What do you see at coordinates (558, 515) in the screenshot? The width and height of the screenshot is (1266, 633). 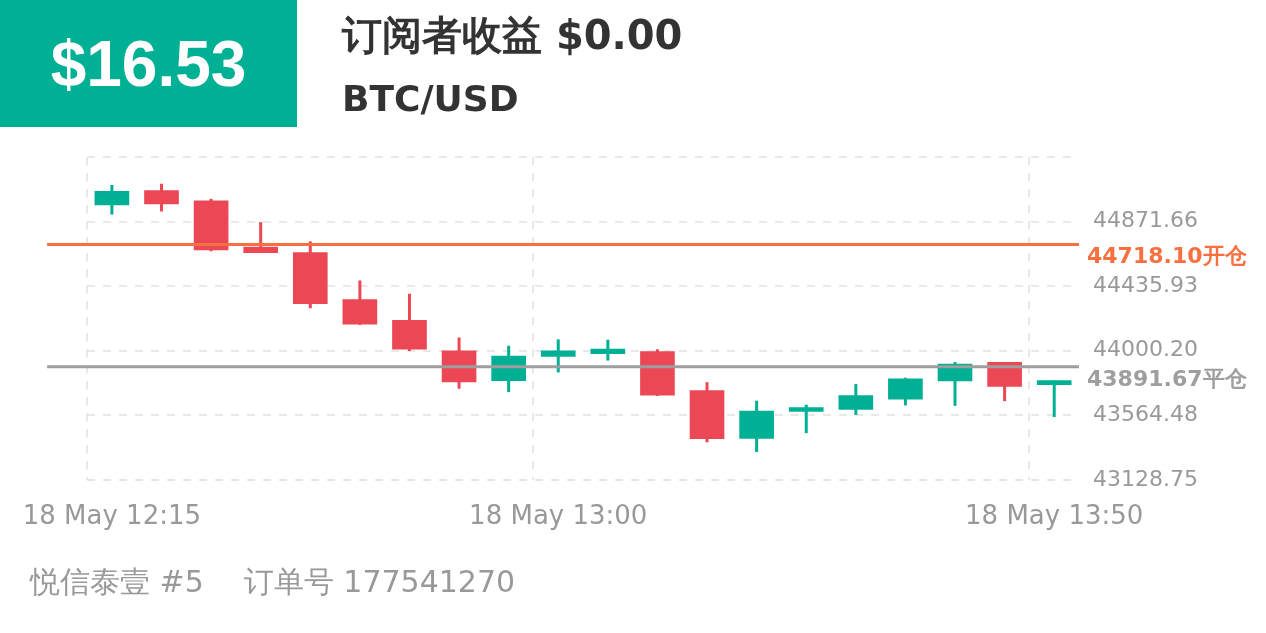 I see `x-tick-label: 18 May 13:00` at bounding box center [558, 515].